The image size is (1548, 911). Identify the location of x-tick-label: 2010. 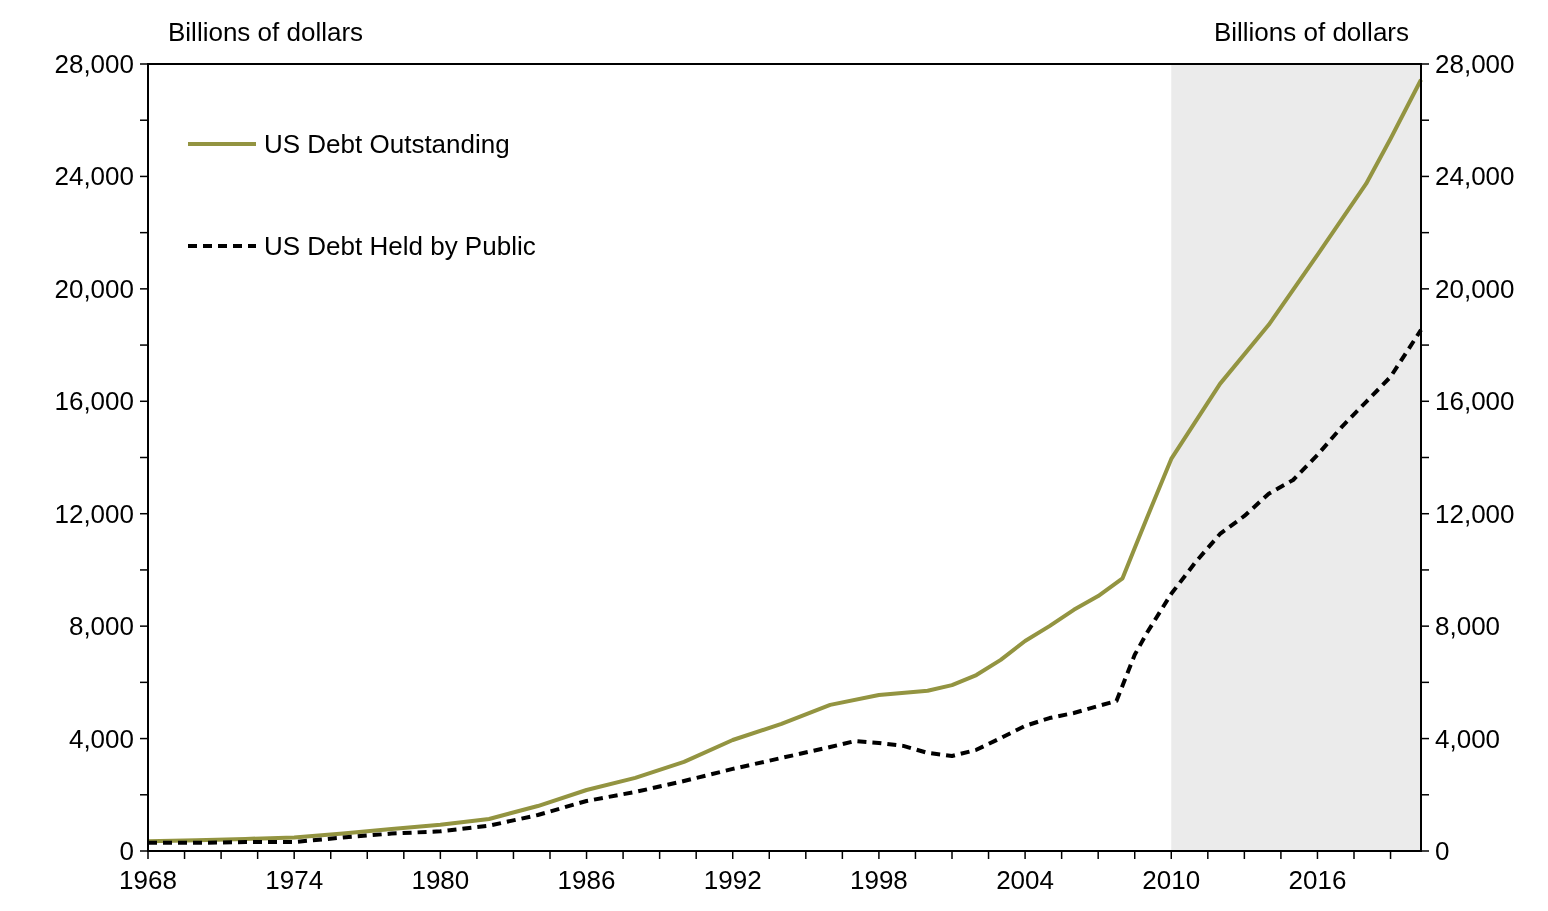
(1171, 880).